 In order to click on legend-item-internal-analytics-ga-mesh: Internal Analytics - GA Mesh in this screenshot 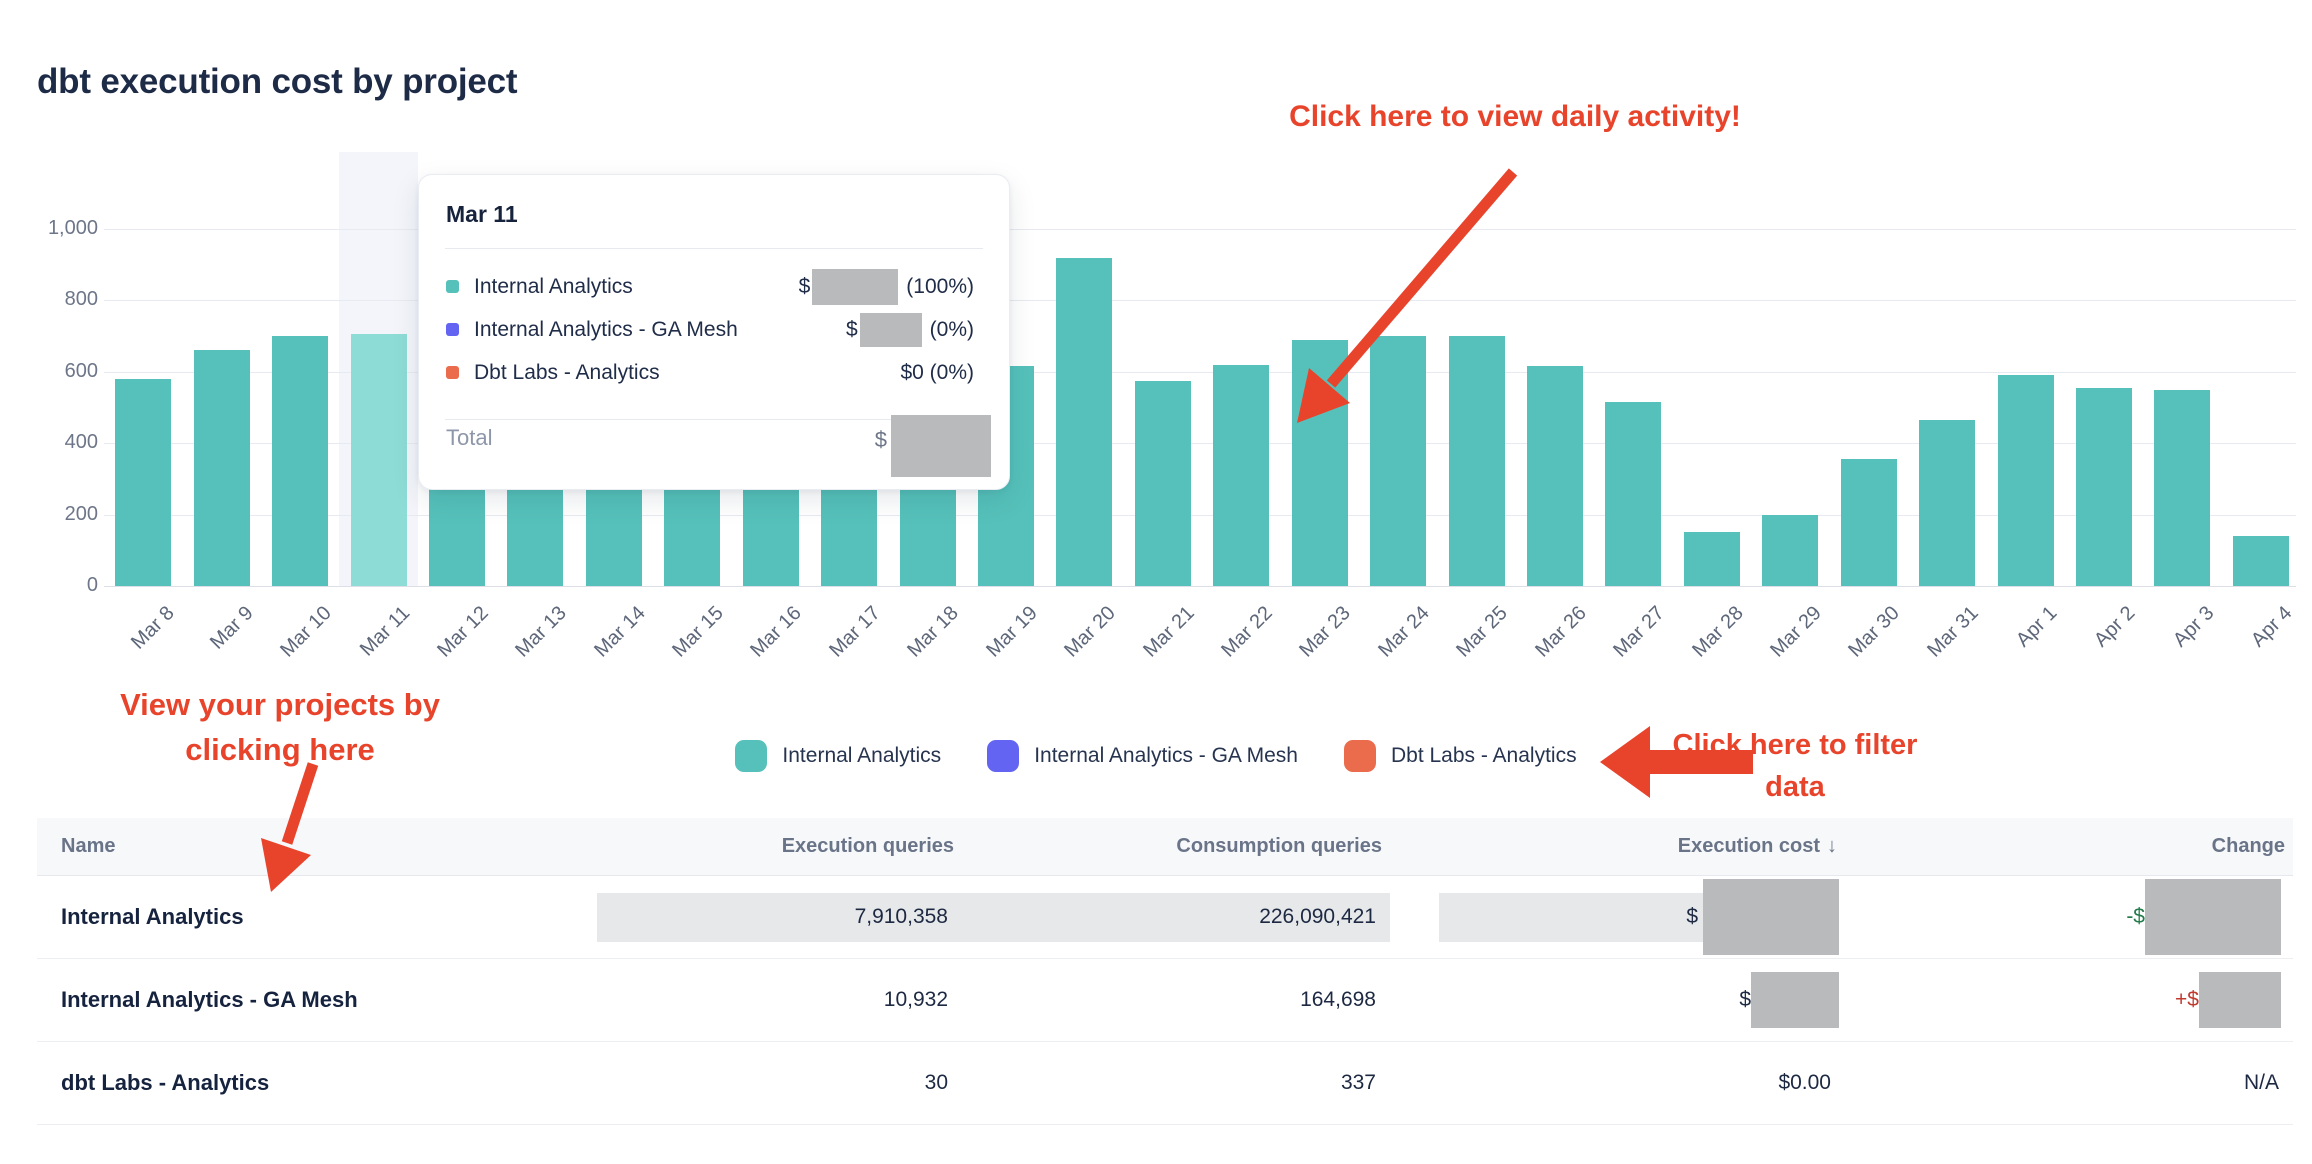, I will do `click(1142, 756)`.